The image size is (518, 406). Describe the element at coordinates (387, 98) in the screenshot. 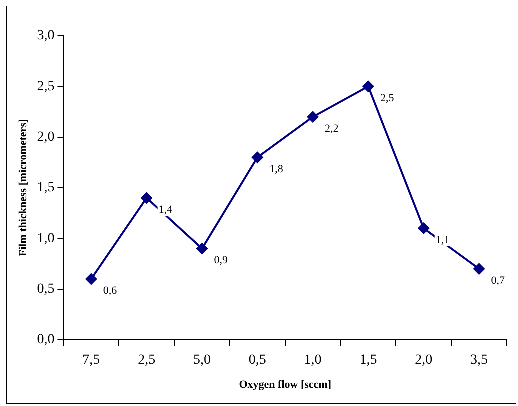

I see `data-label: 2,5` at that location.